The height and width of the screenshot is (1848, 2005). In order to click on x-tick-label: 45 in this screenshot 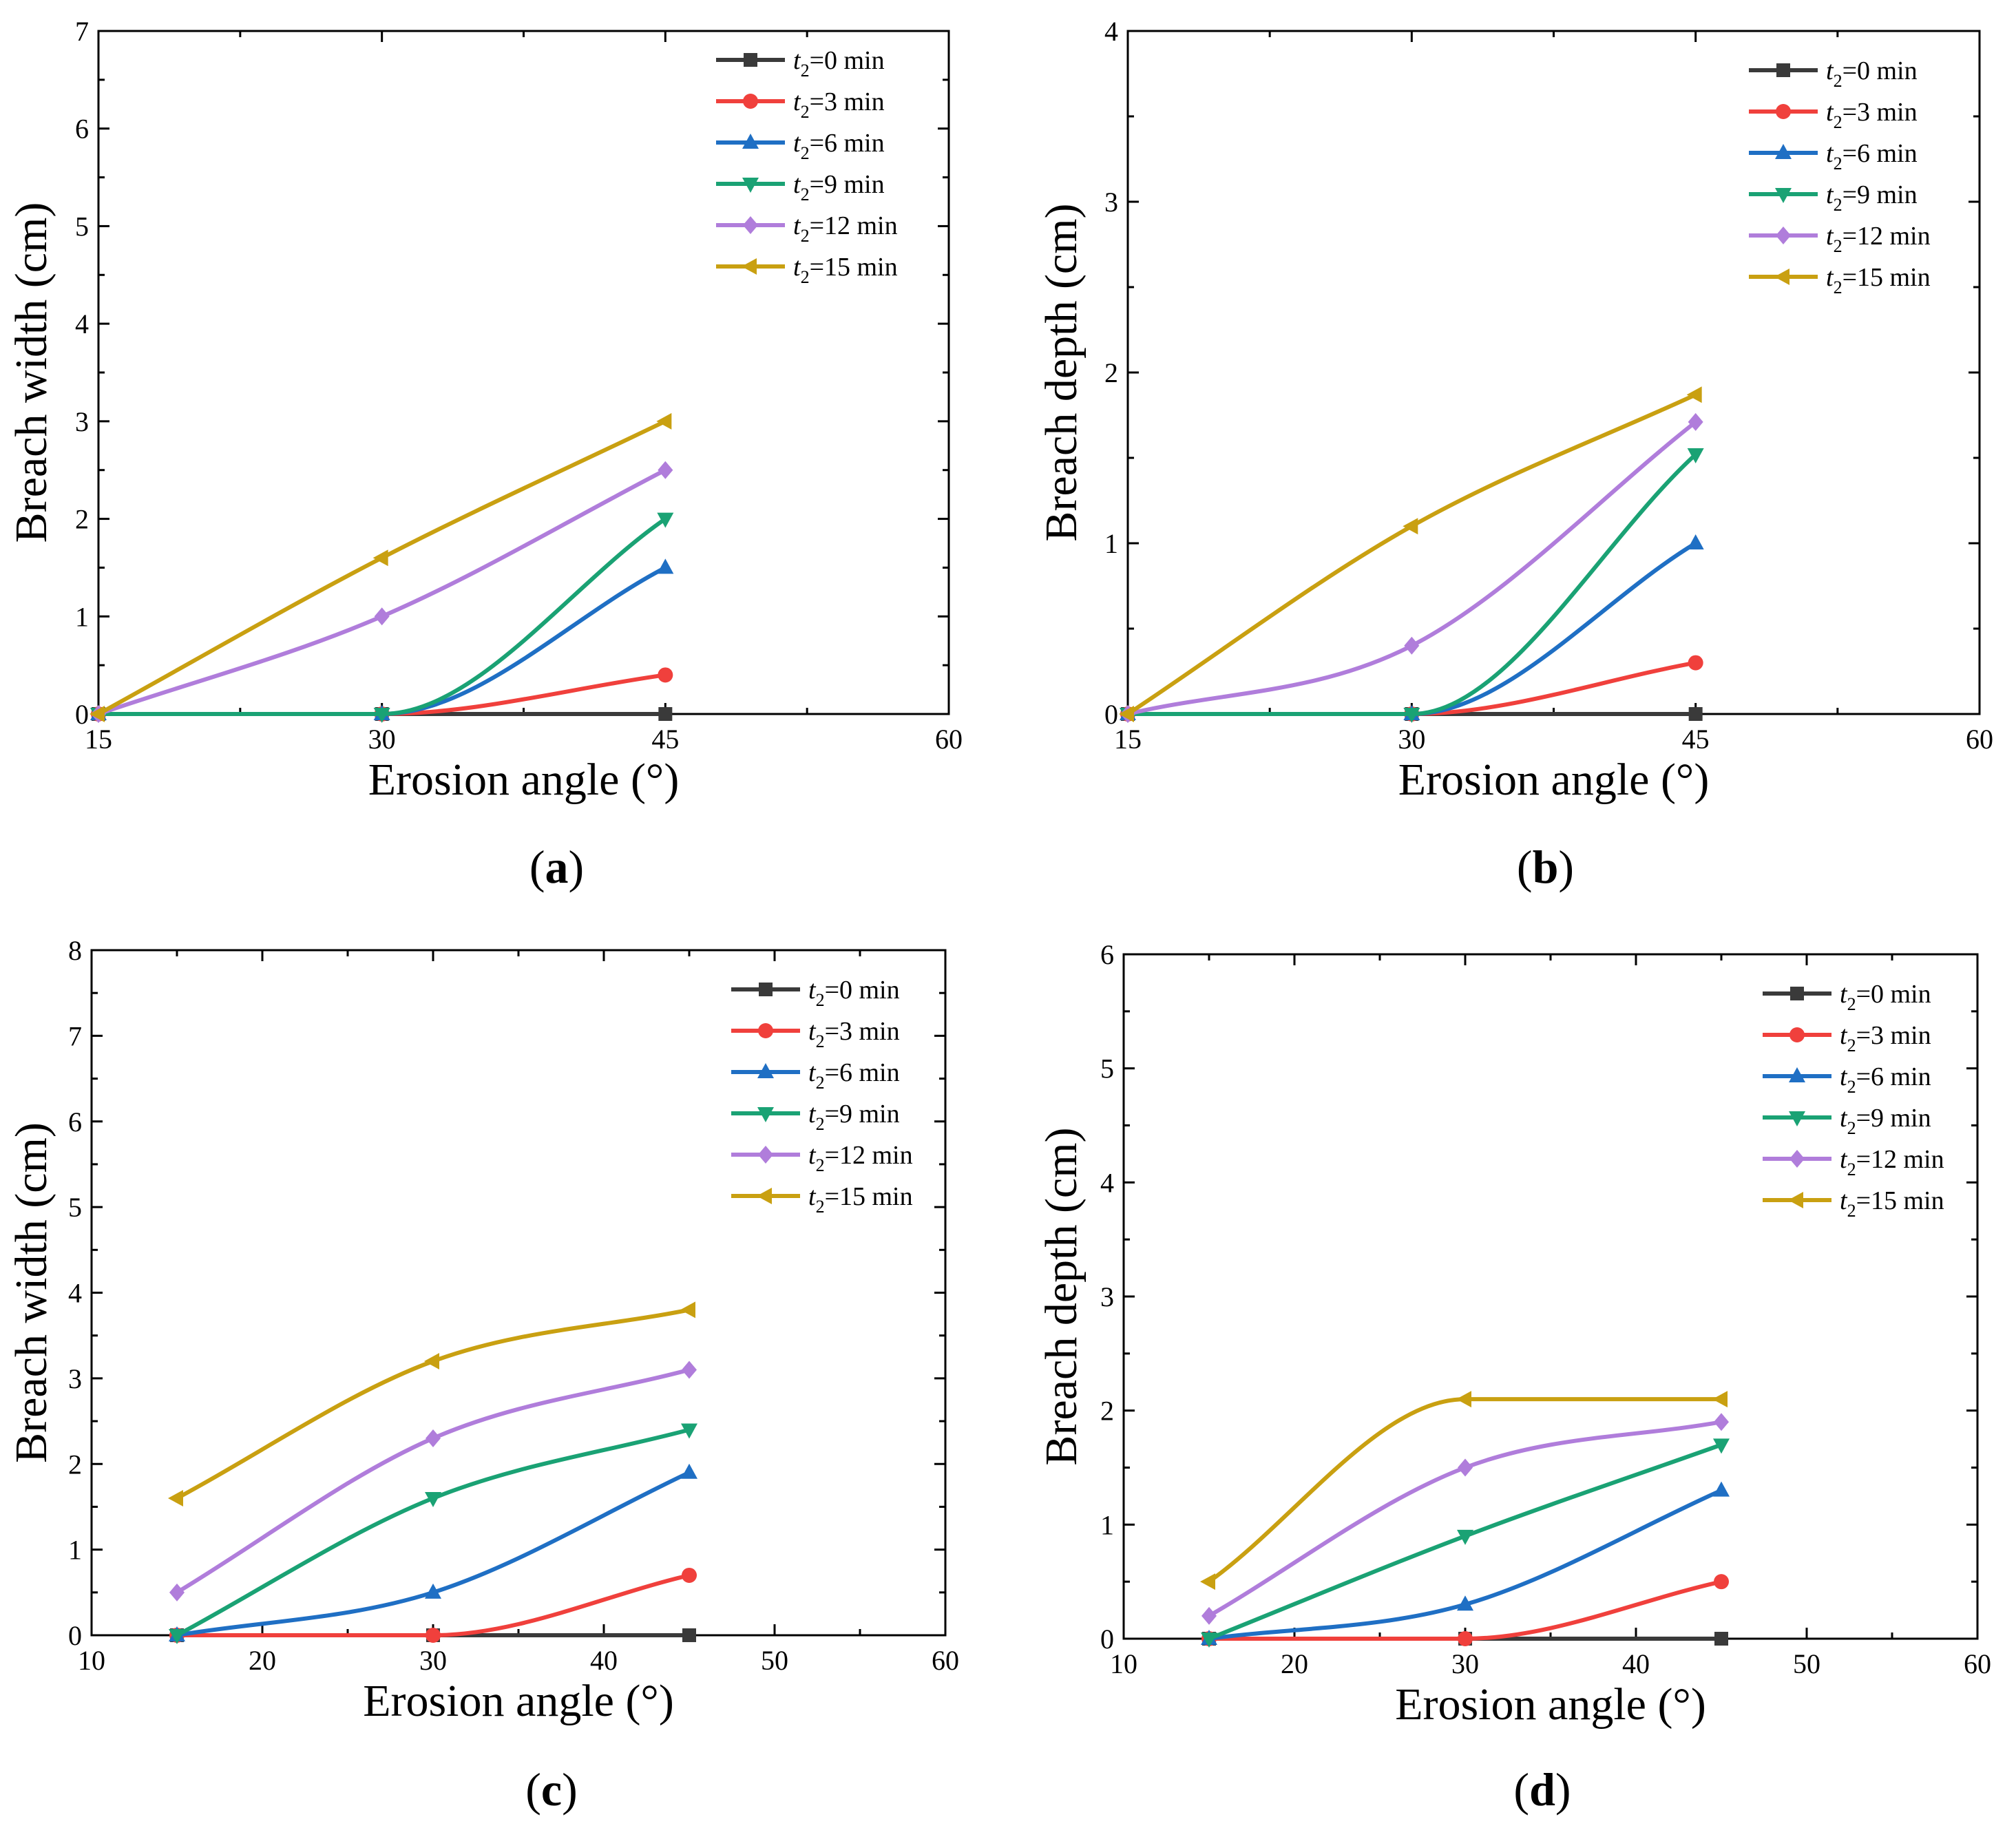, I will do `click(665, 739)`.